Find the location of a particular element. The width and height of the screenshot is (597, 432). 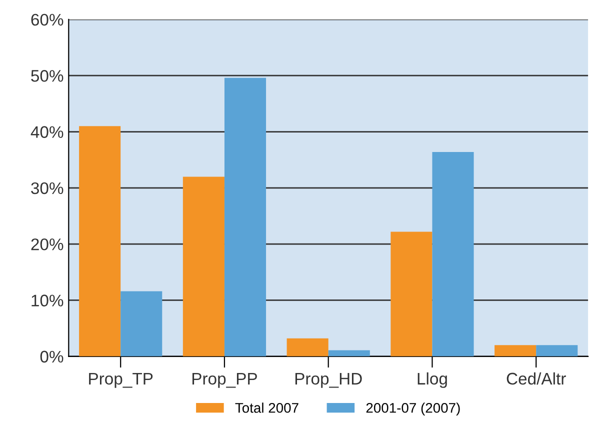

x-tick-label: Prop_PP is located at coordinates (224, 380).